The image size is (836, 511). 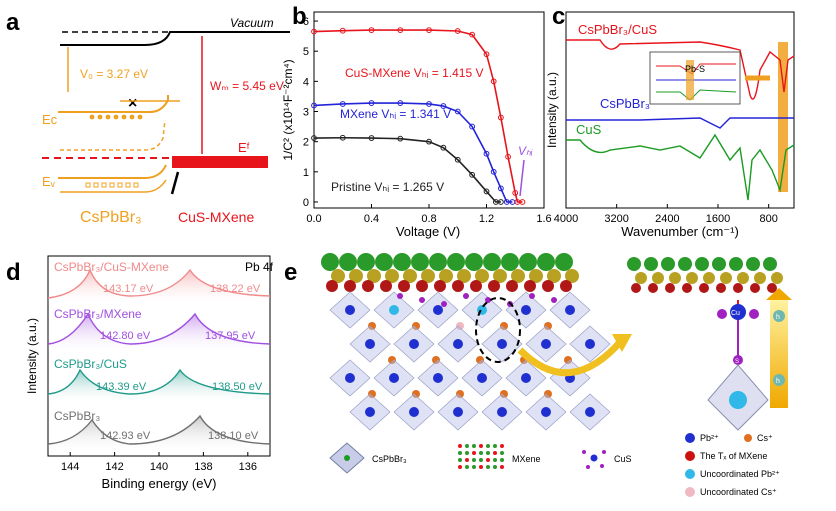 What do you see at coordinates (395, 114) in the screenshot?
I see `legend-b-mxene: MXene Vₕᵢ = 1.341 V` at bounding box center [395, 114].